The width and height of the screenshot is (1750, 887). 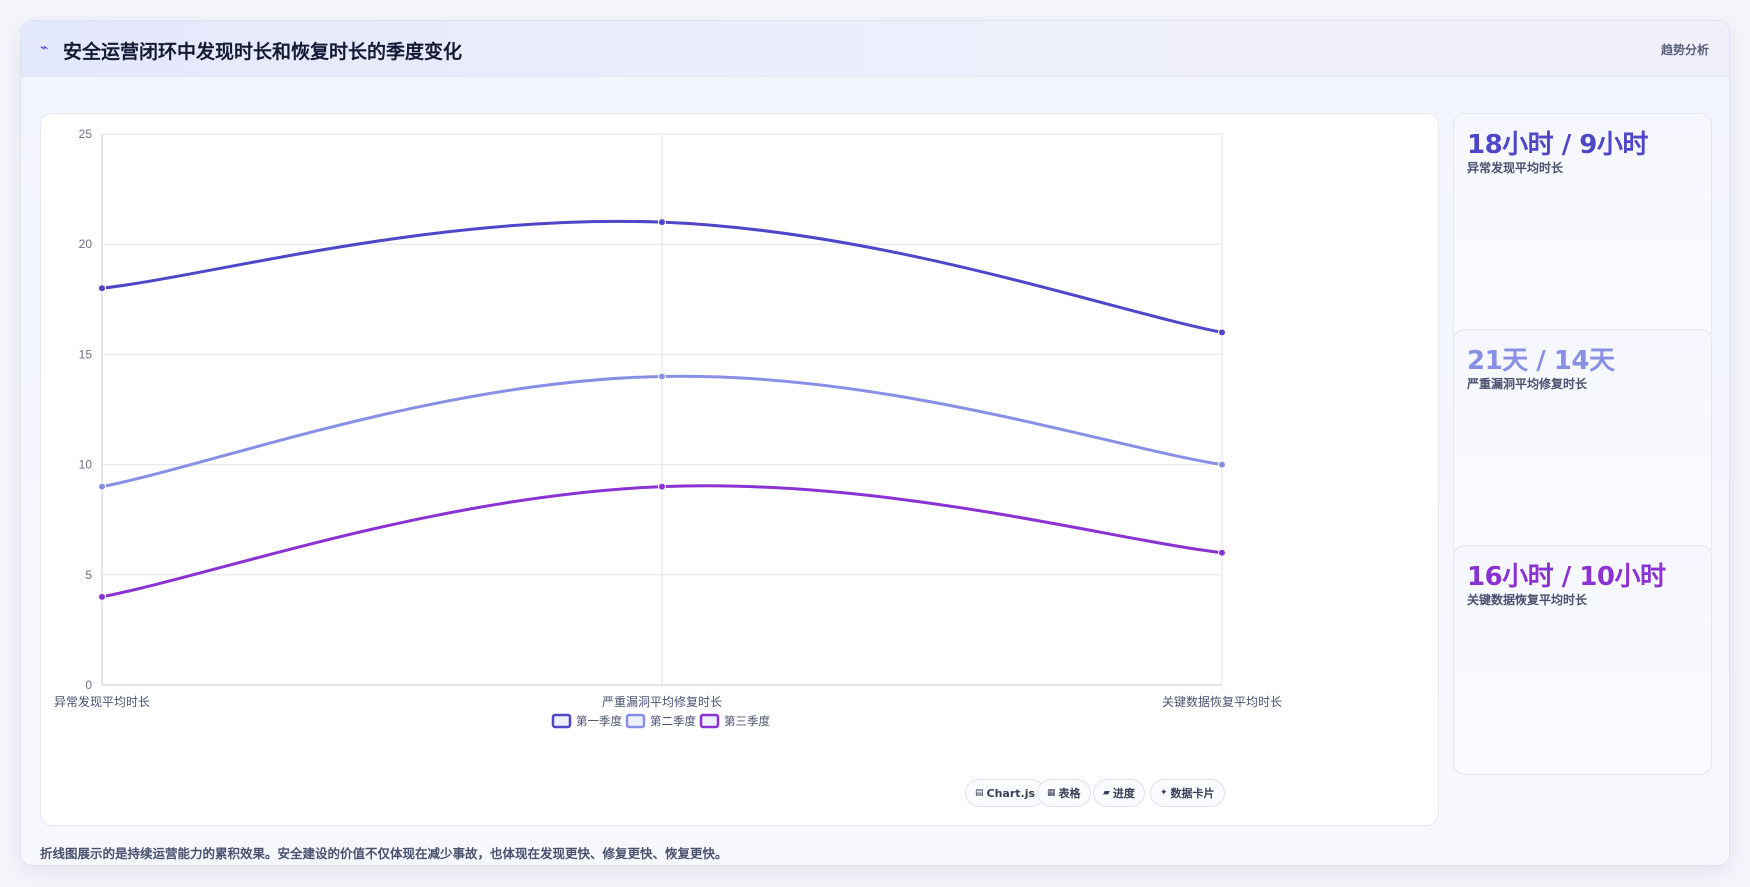 What do you see at coordinates (1051, 793) in the screenshot?
I see `table-icon: ▦` at bounding box center [1051, 793].